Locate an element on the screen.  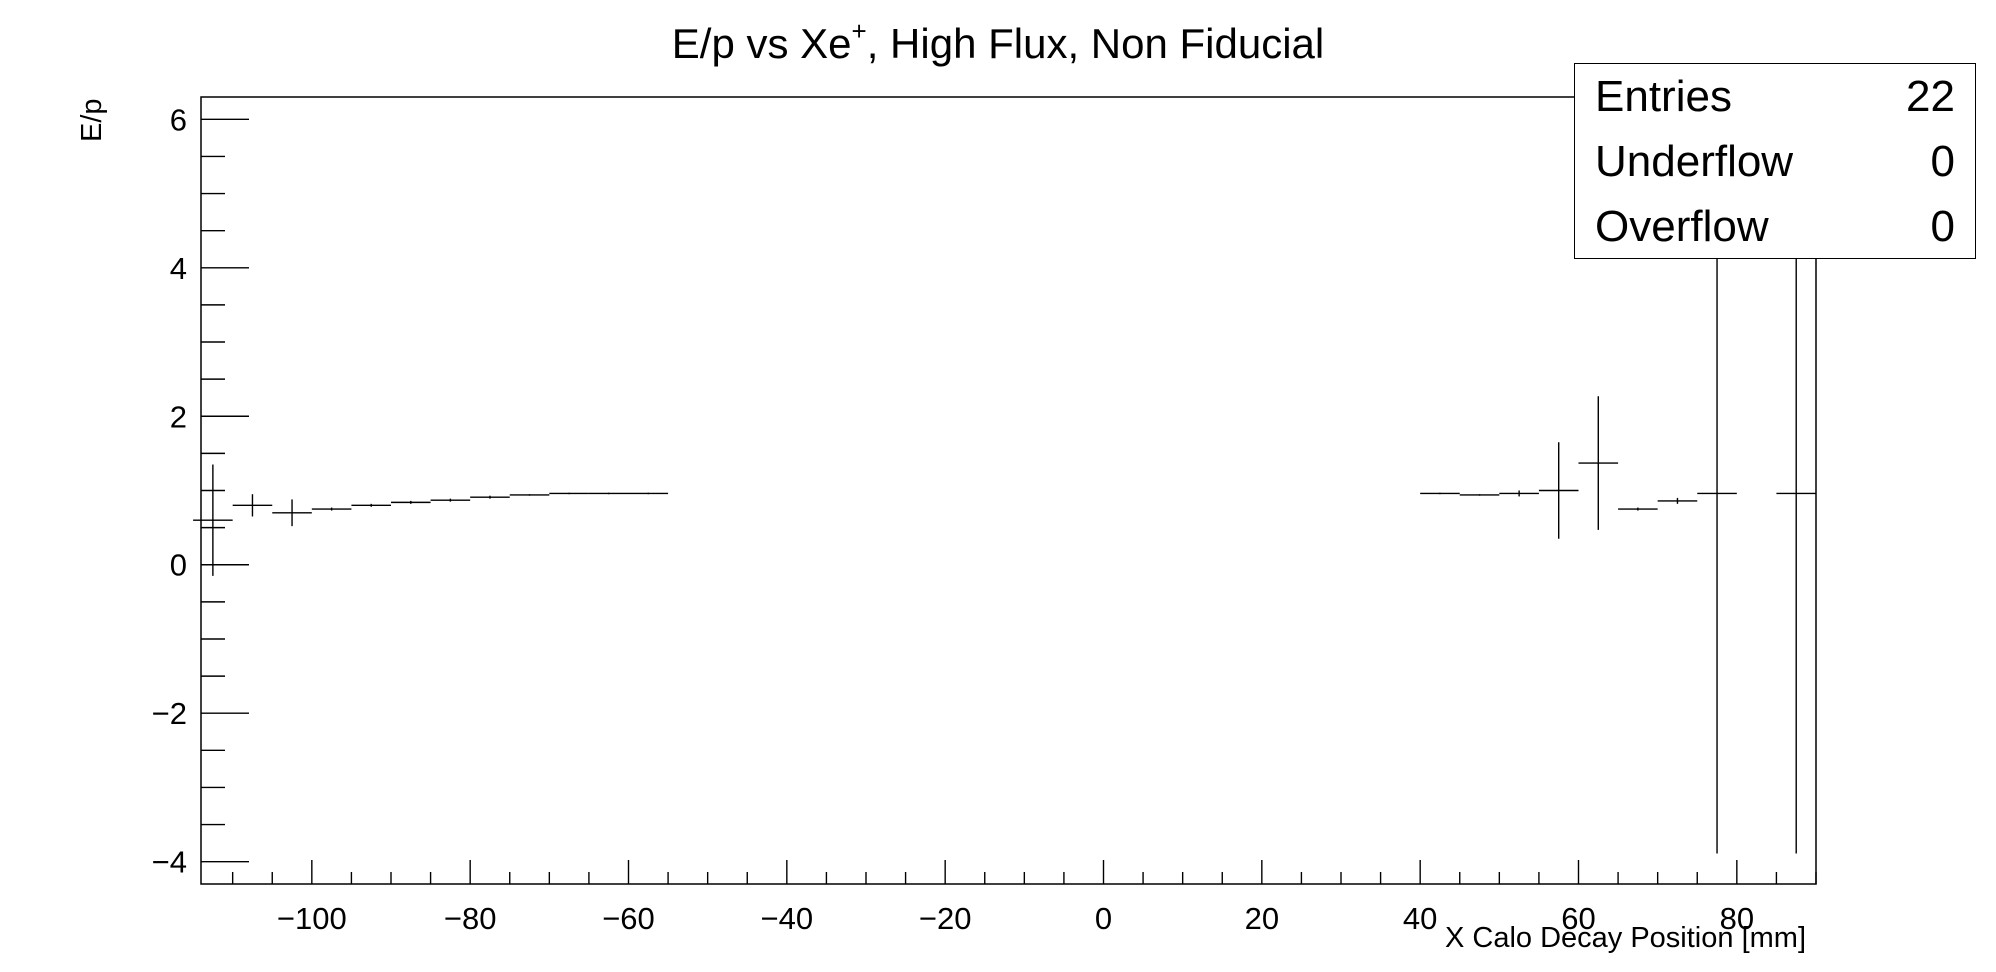
stats-row-underflow: Underflow 0 is located at coordinates (1775, 161).